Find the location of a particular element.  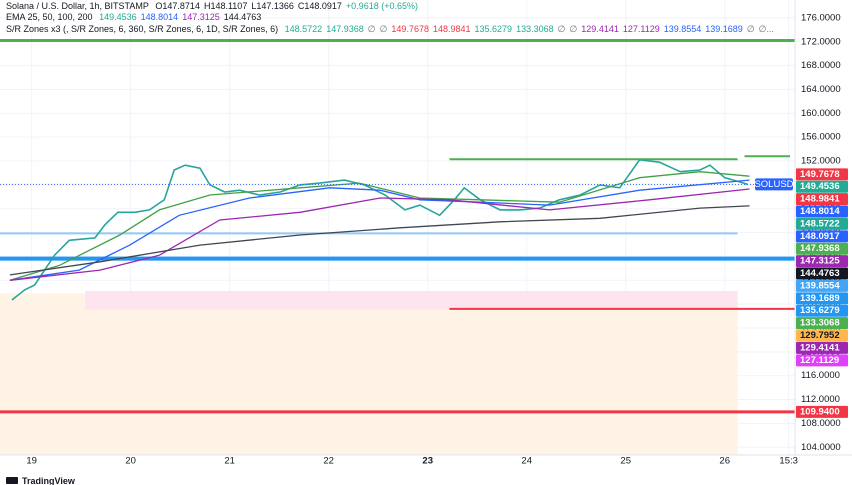

price-label: 148.0917 is located at coordinates (822, 236).